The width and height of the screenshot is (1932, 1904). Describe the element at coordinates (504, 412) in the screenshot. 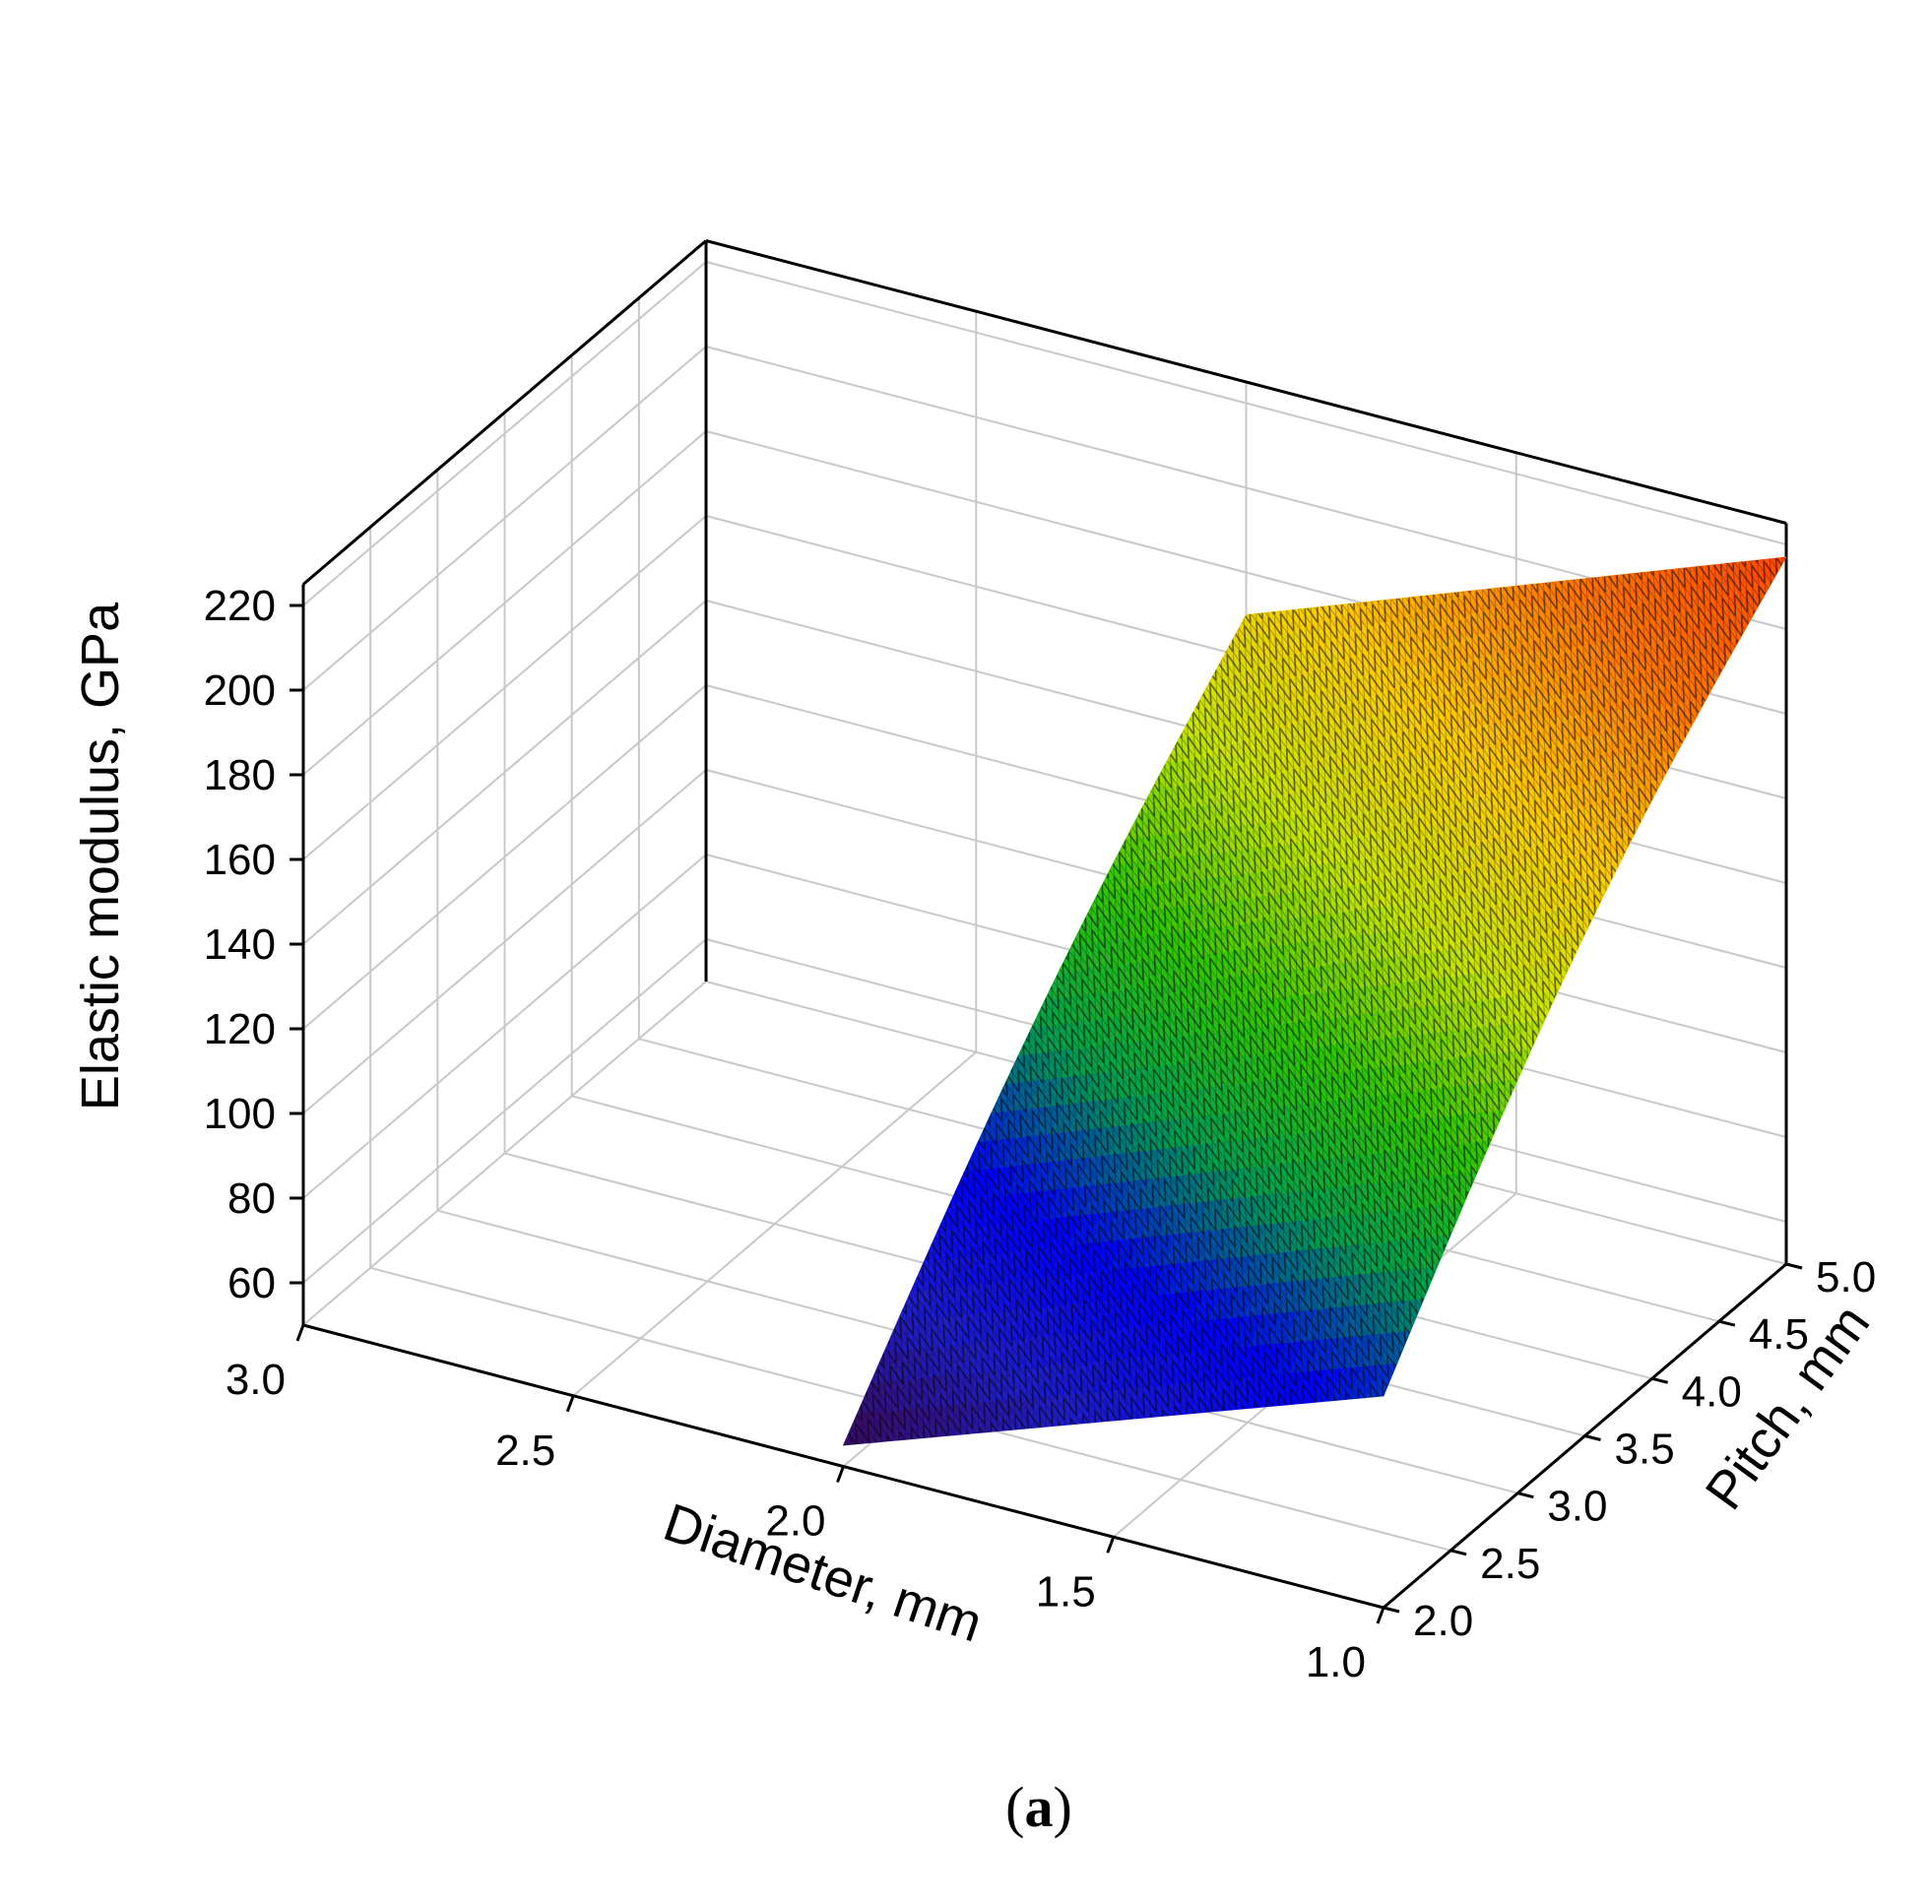

I see `top-back-edge` at that location.